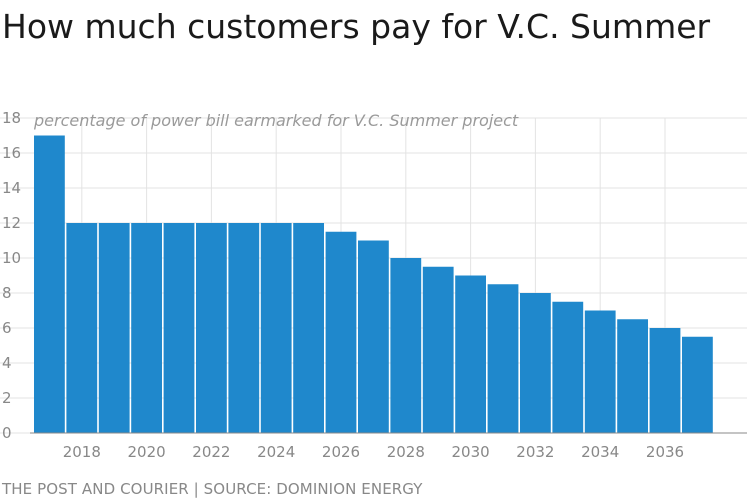 The height and width of the screenshot is (502, 750). What do you see at coordinates (211, 452) in the screenshot?
I see `x-tick-label: 2022` at bounding box center [211, 452].